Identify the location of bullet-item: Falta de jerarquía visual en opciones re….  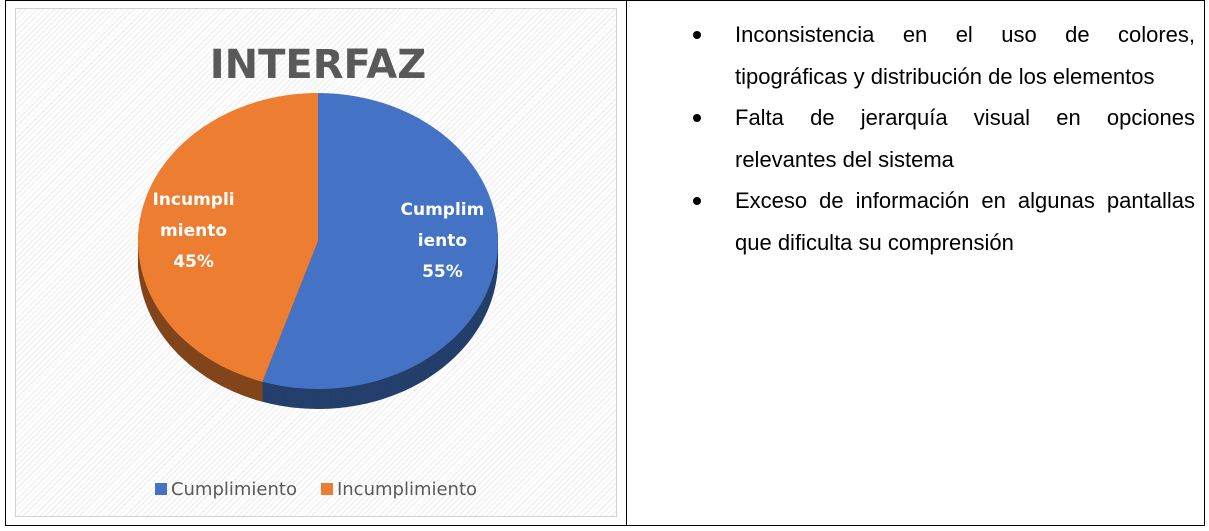
(942, 138).